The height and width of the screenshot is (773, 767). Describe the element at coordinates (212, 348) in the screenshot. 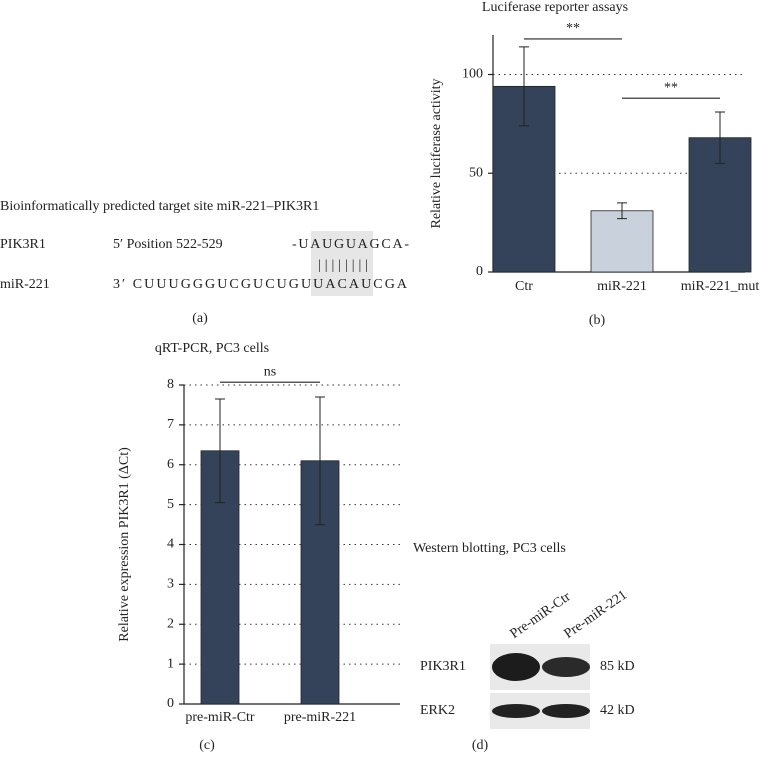

I see `chart-title: qRT-PCR, PC3 cells` at that location.